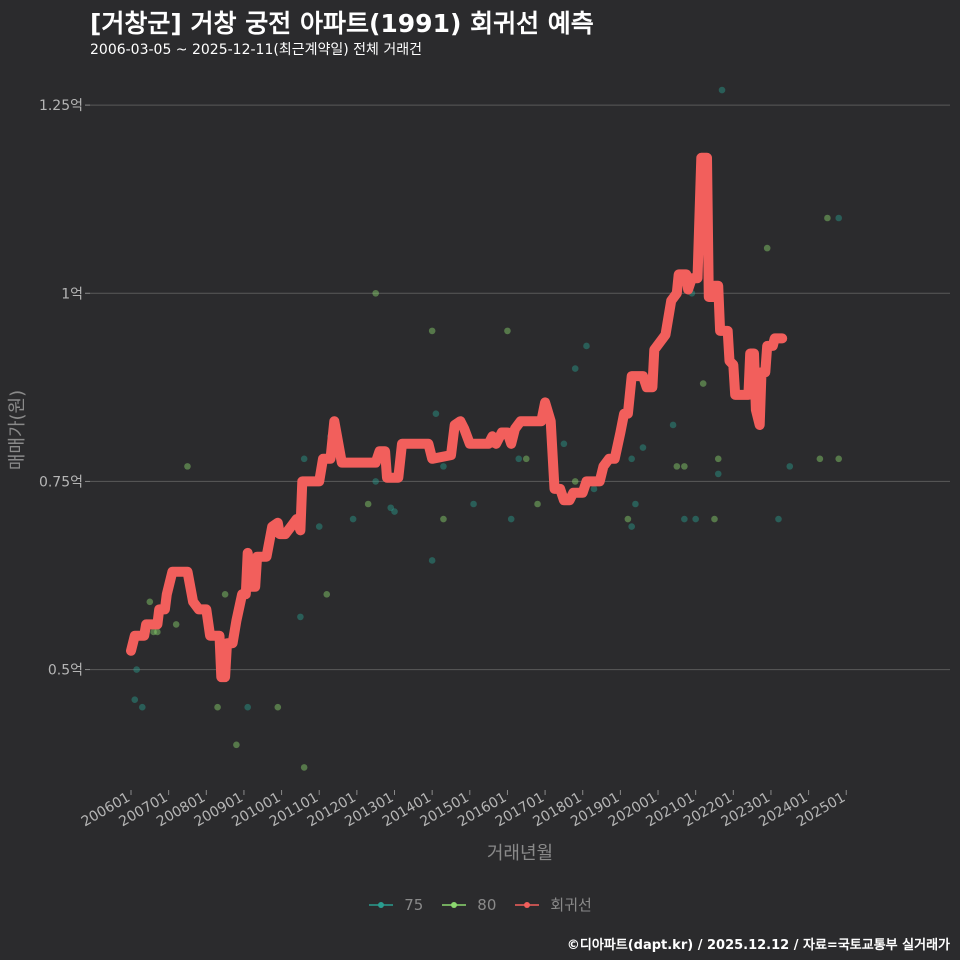 The image size is (960, 960). What do you see at coordinates (64, 388) in the screenshot?
I see `y-axis: 0.5억 0.75억 1억 1.25억` at bounding box center [64, 388].